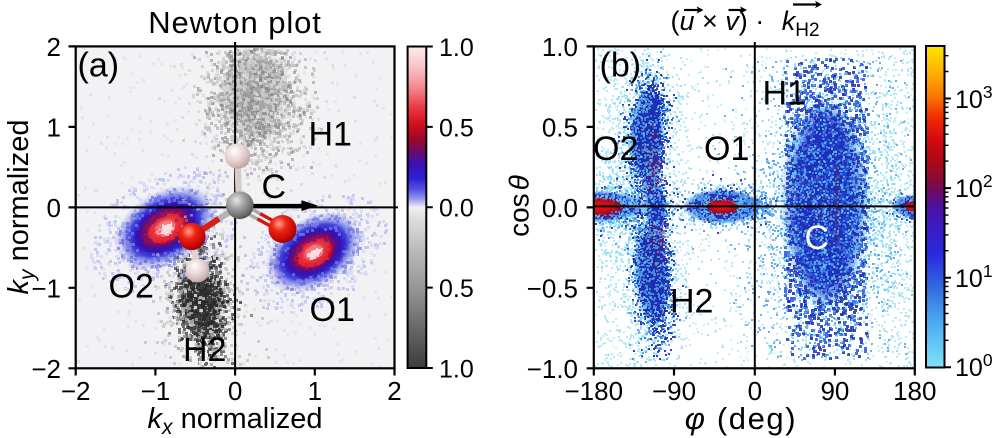 Image resolution: width=1000 pixels, height=438 pixels. I want to click on svg-text: Newton plot, so click(235, 22).